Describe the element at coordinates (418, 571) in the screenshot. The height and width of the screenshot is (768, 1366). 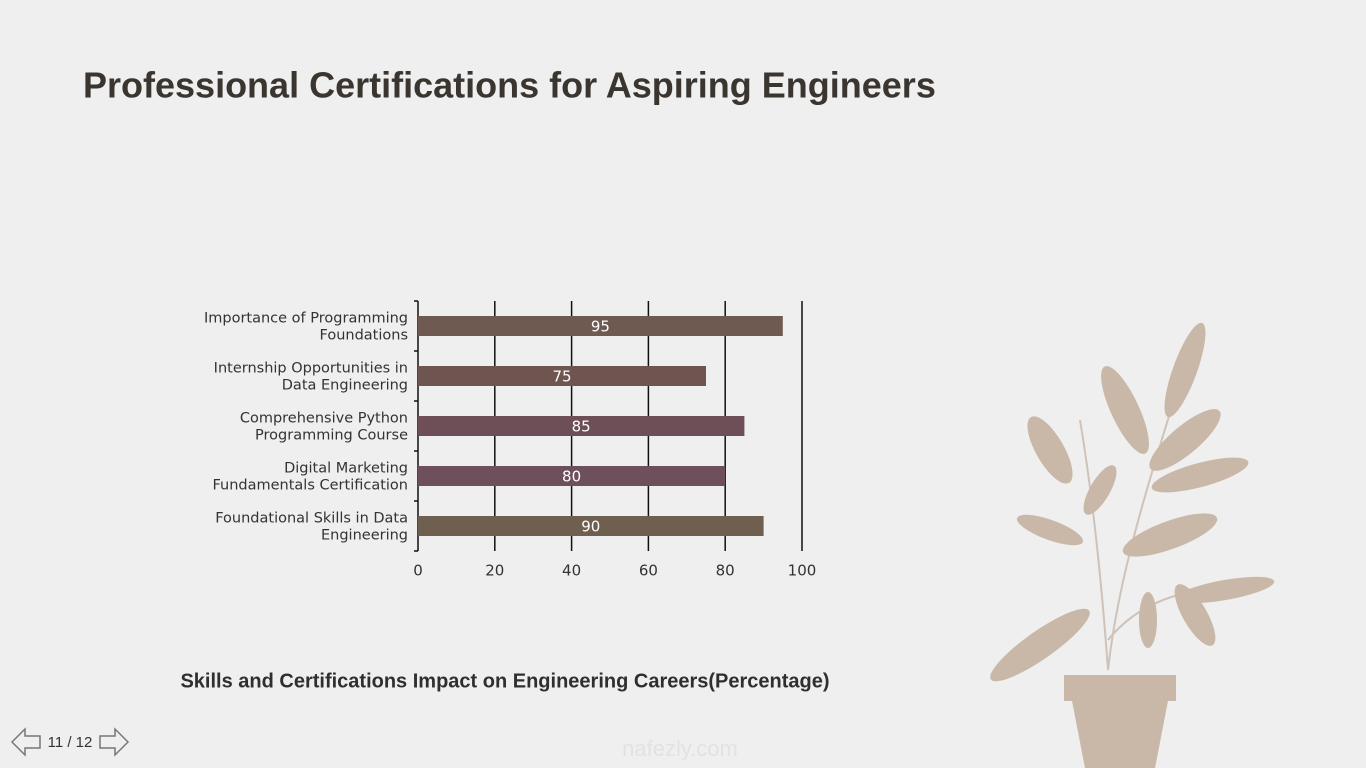
I see `x-tick-label: 0` at that location.